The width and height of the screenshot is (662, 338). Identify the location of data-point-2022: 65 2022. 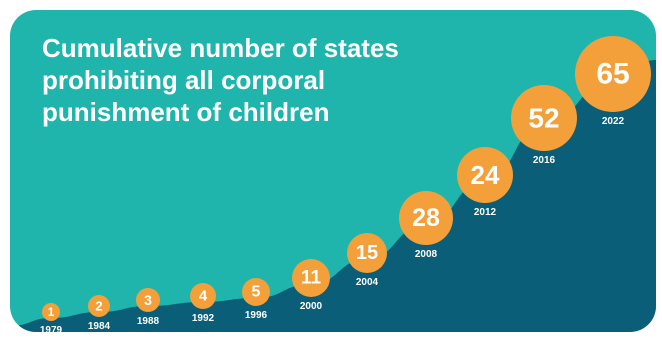
(613, 81).